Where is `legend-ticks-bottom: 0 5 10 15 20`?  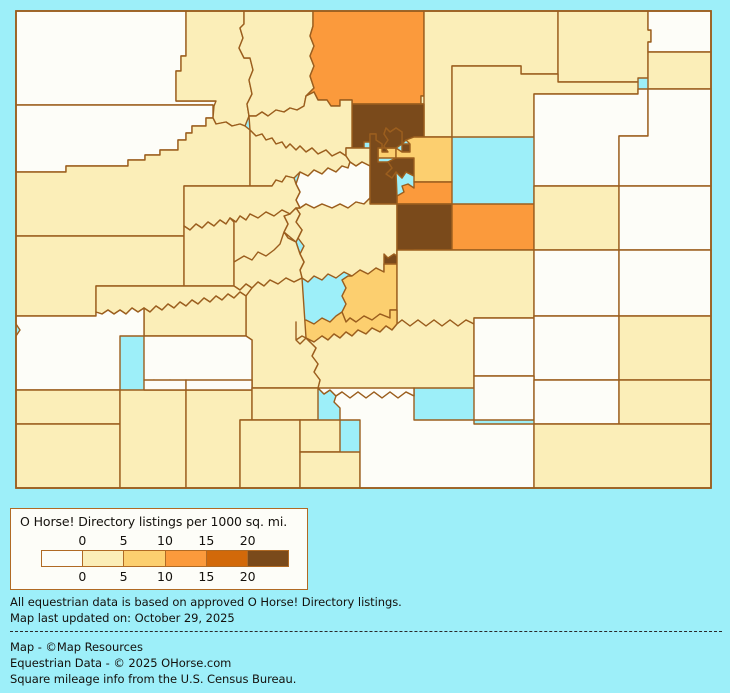
legend-ticks-bottom: 0 5 10 15 20 is located at coordinates (165, 576).